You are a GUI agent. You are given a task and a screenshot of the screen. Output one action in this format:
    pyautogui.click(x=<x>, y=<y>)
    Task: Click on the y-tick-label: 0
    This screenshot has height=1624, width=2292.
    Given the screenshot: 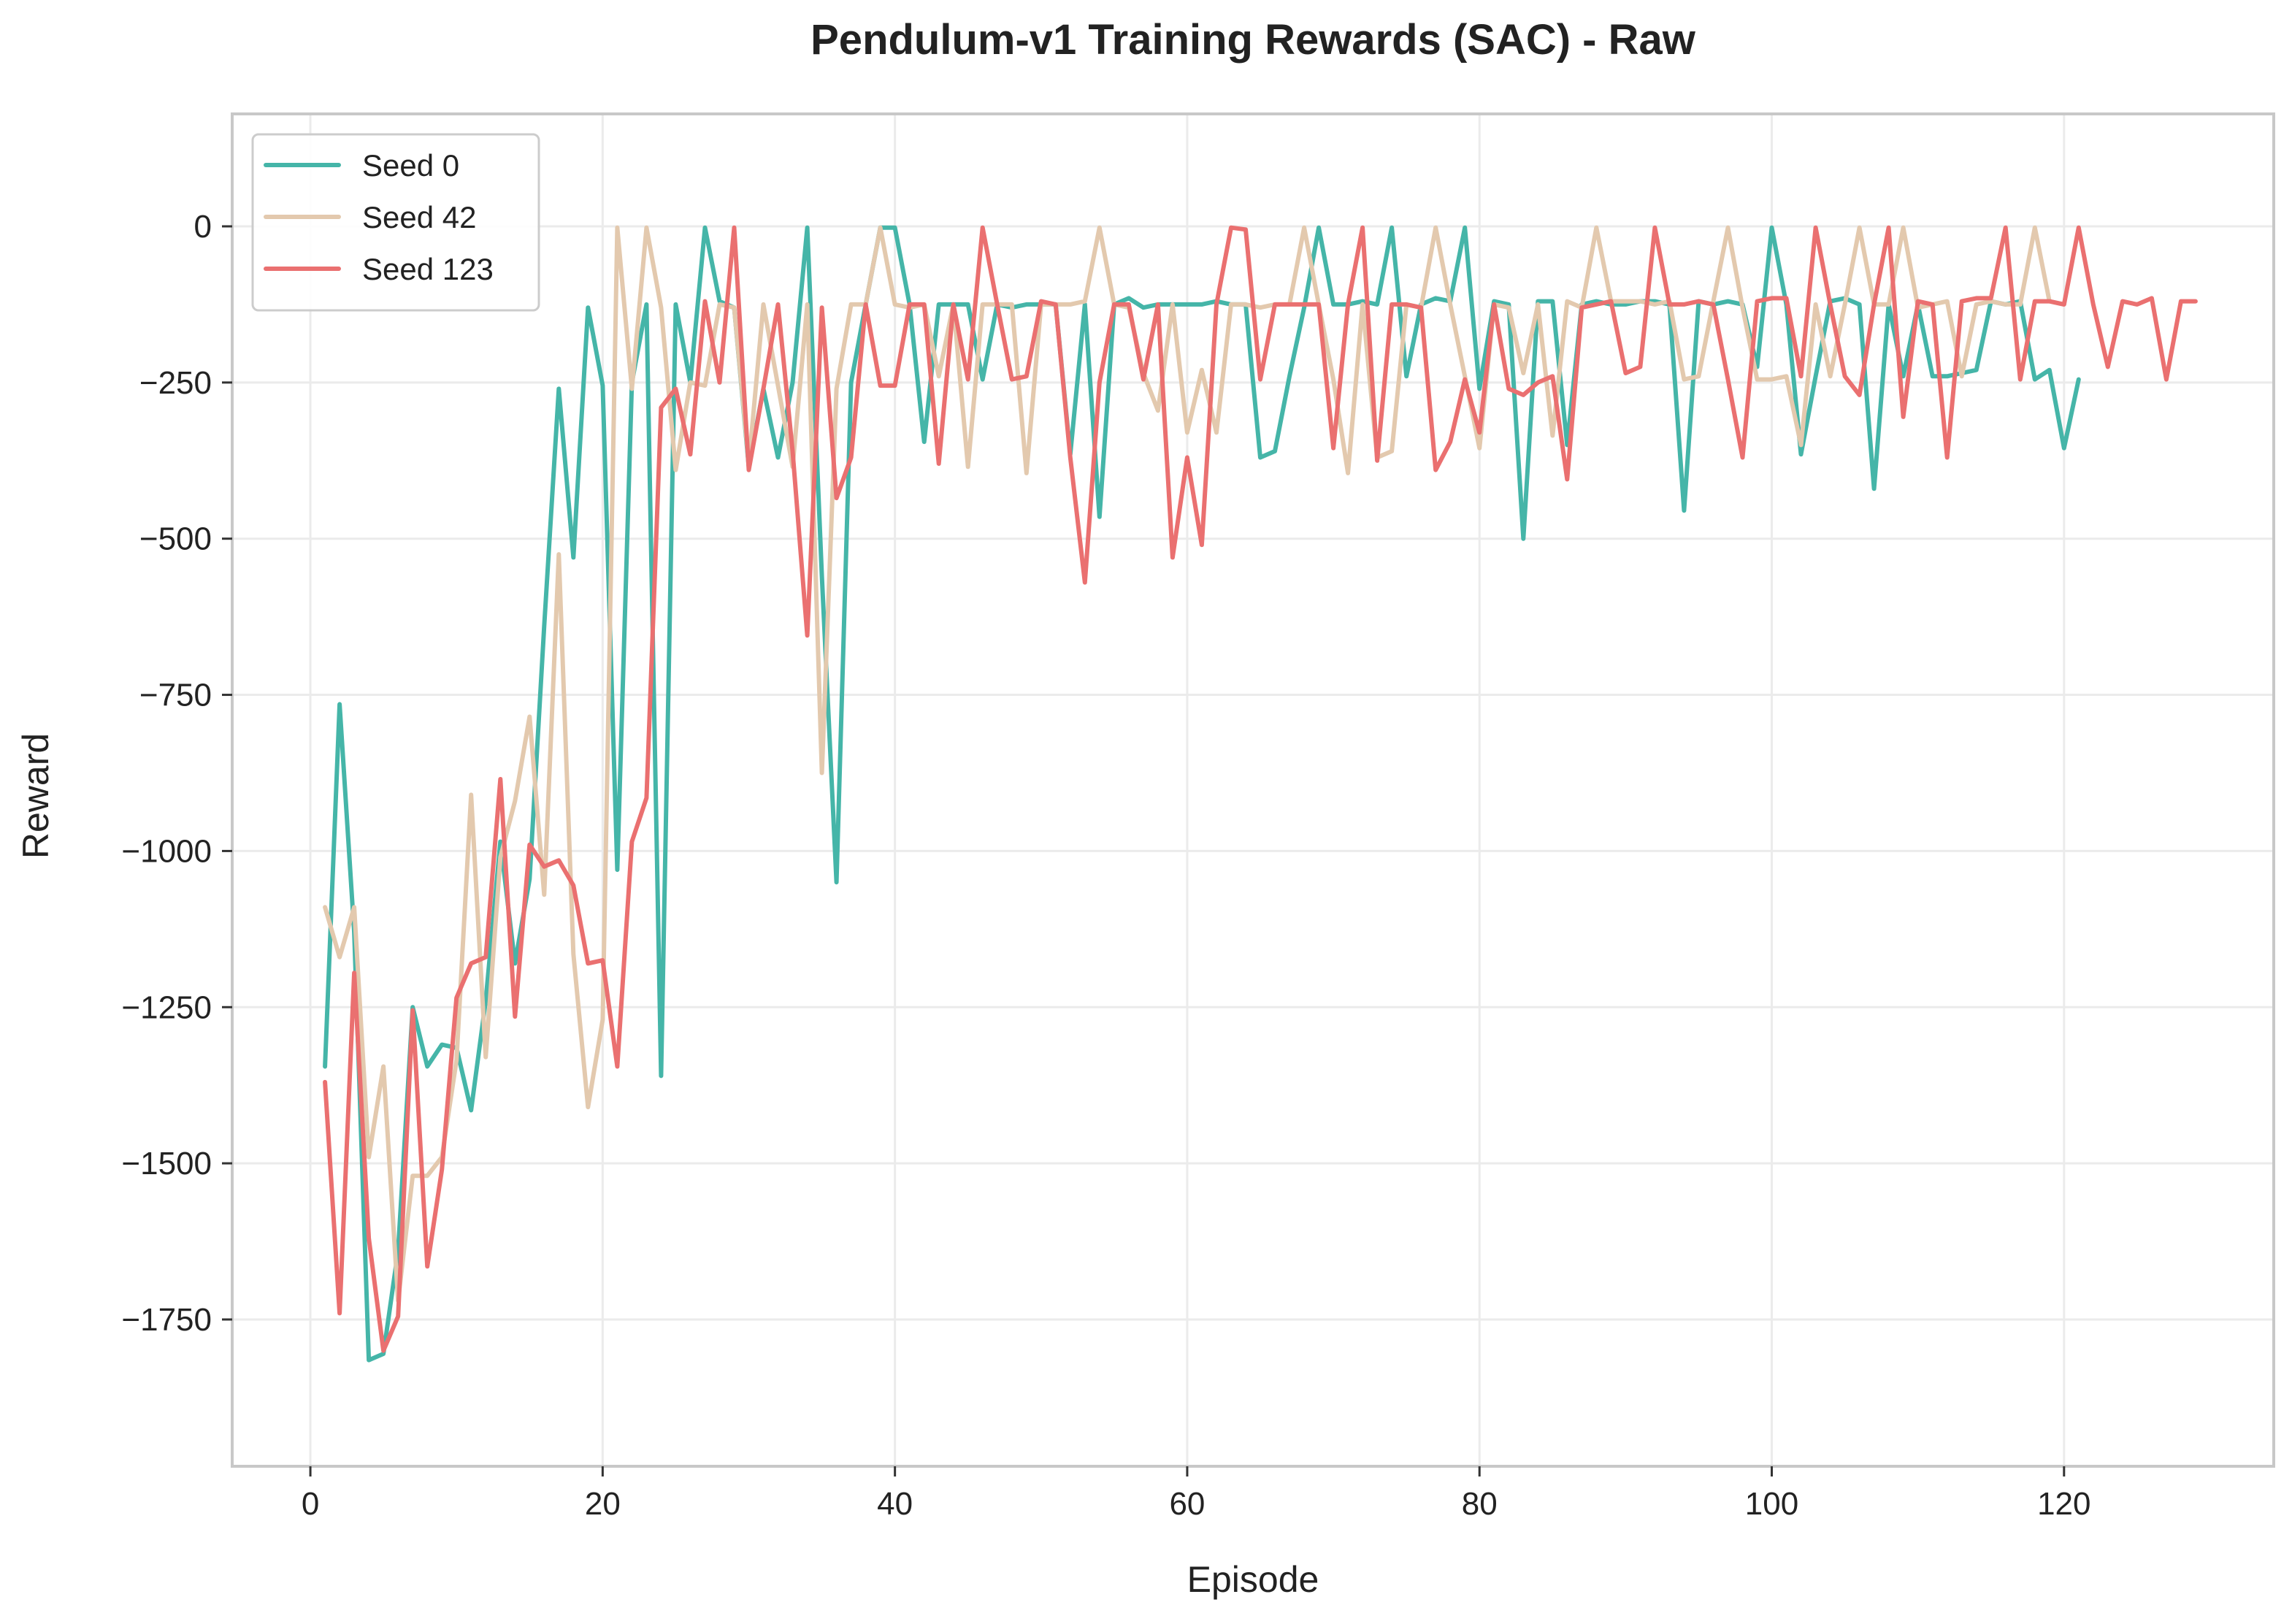 What is the action you would take?
    pyautogui.click(x=203, y=227)
    